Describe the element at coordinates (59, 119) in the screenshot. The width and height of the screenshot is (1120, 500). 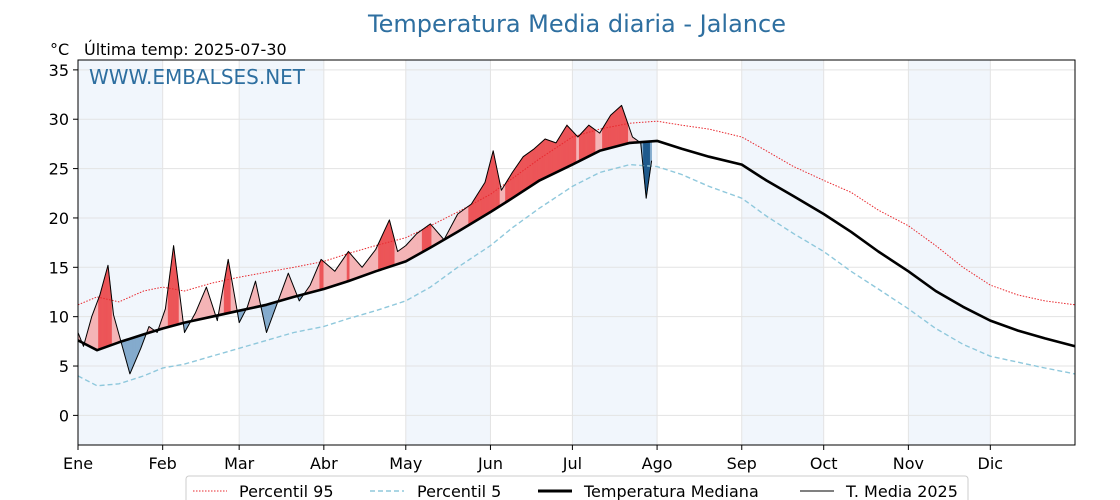
I see `y-tick-label: 30` at that location.